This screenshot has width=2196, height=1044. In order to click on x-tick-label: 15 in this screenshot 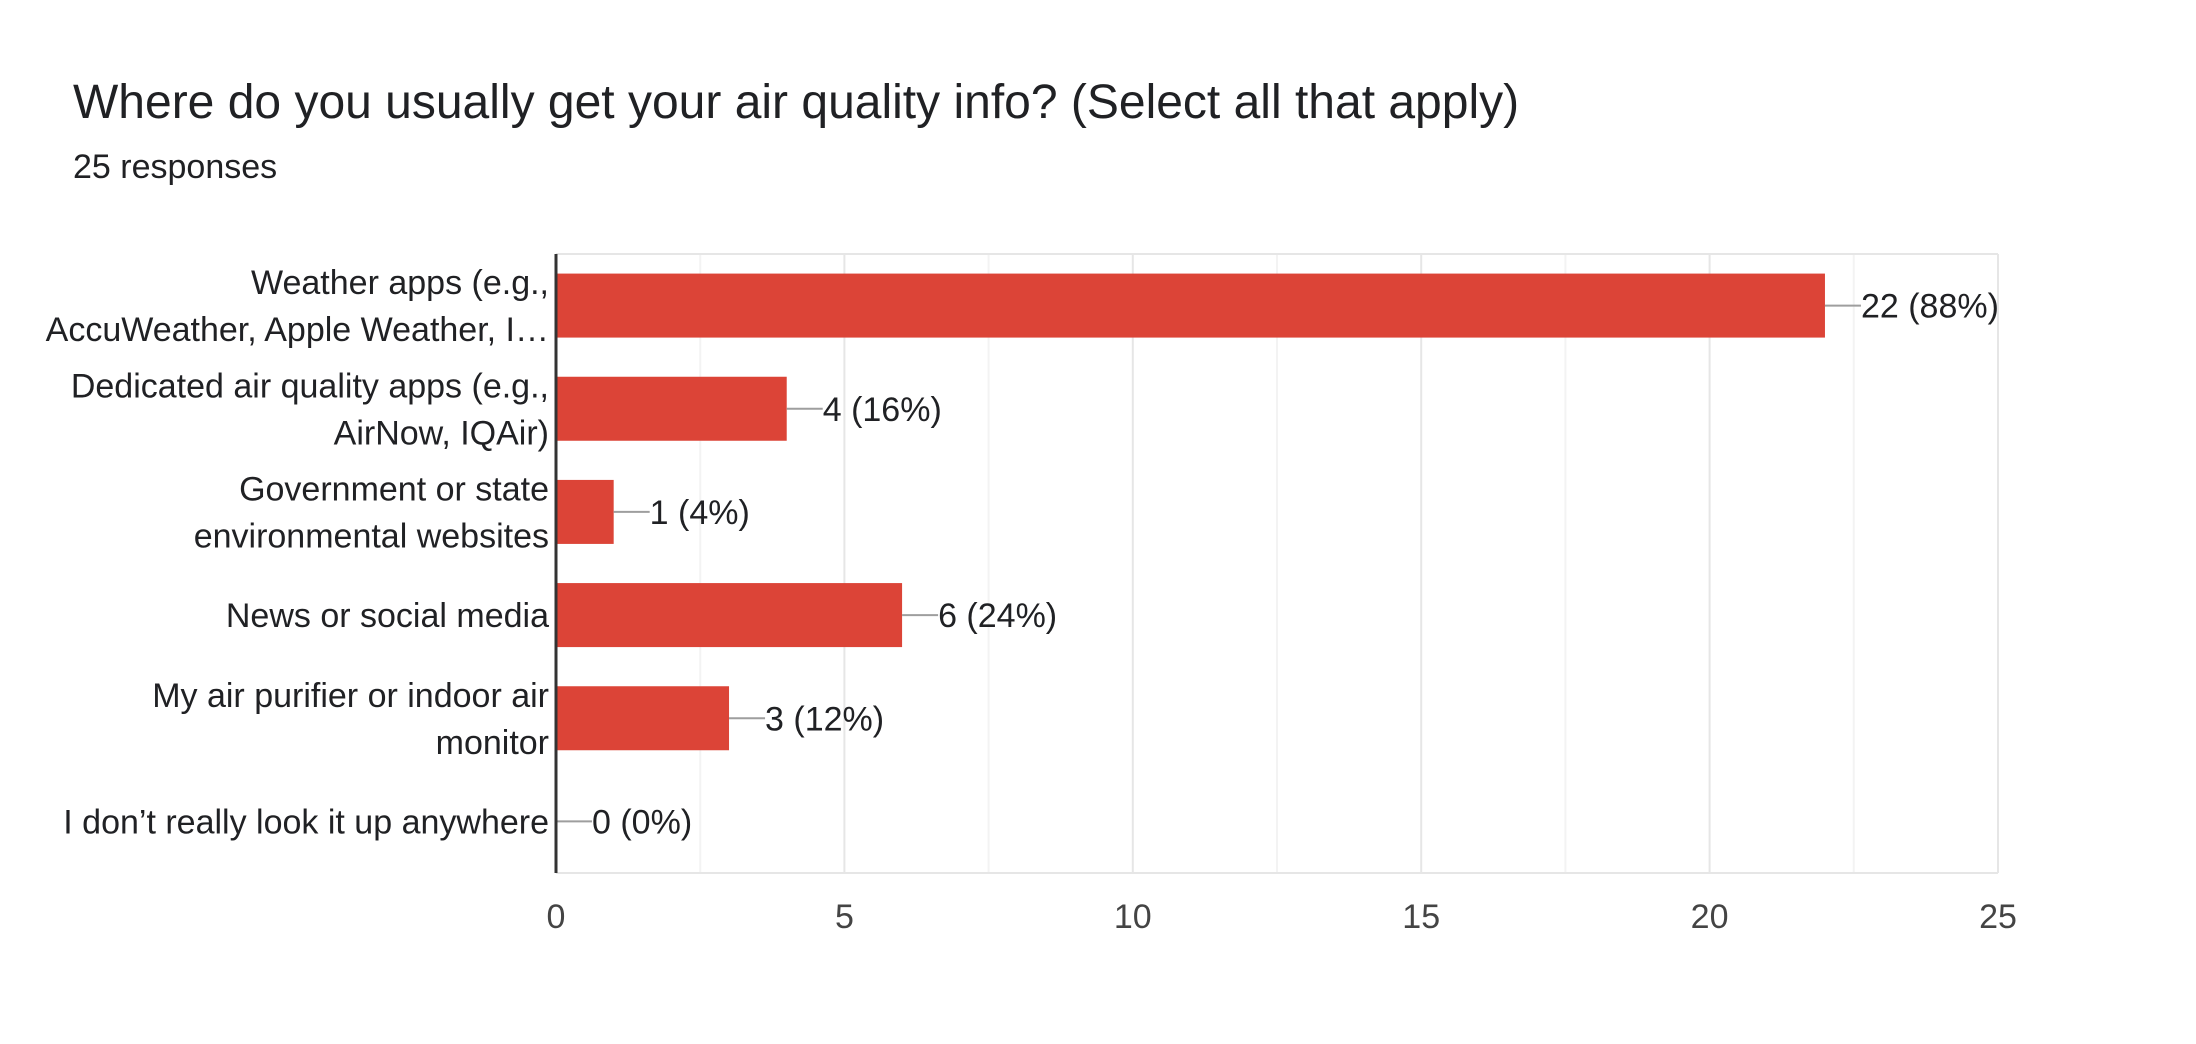, I will do `click(1421, 917)`.